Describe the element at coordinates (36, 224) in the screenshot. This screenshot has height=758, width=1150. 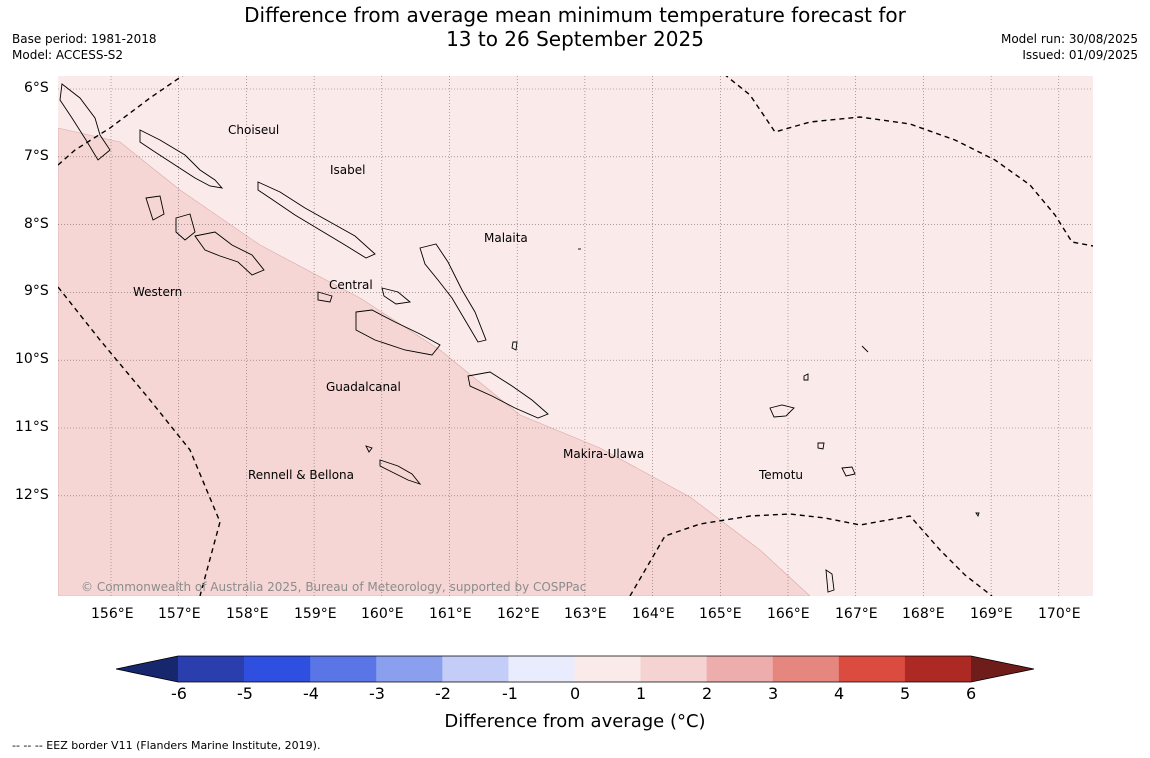
I see `lat-label-8s: 8°S` at that location.